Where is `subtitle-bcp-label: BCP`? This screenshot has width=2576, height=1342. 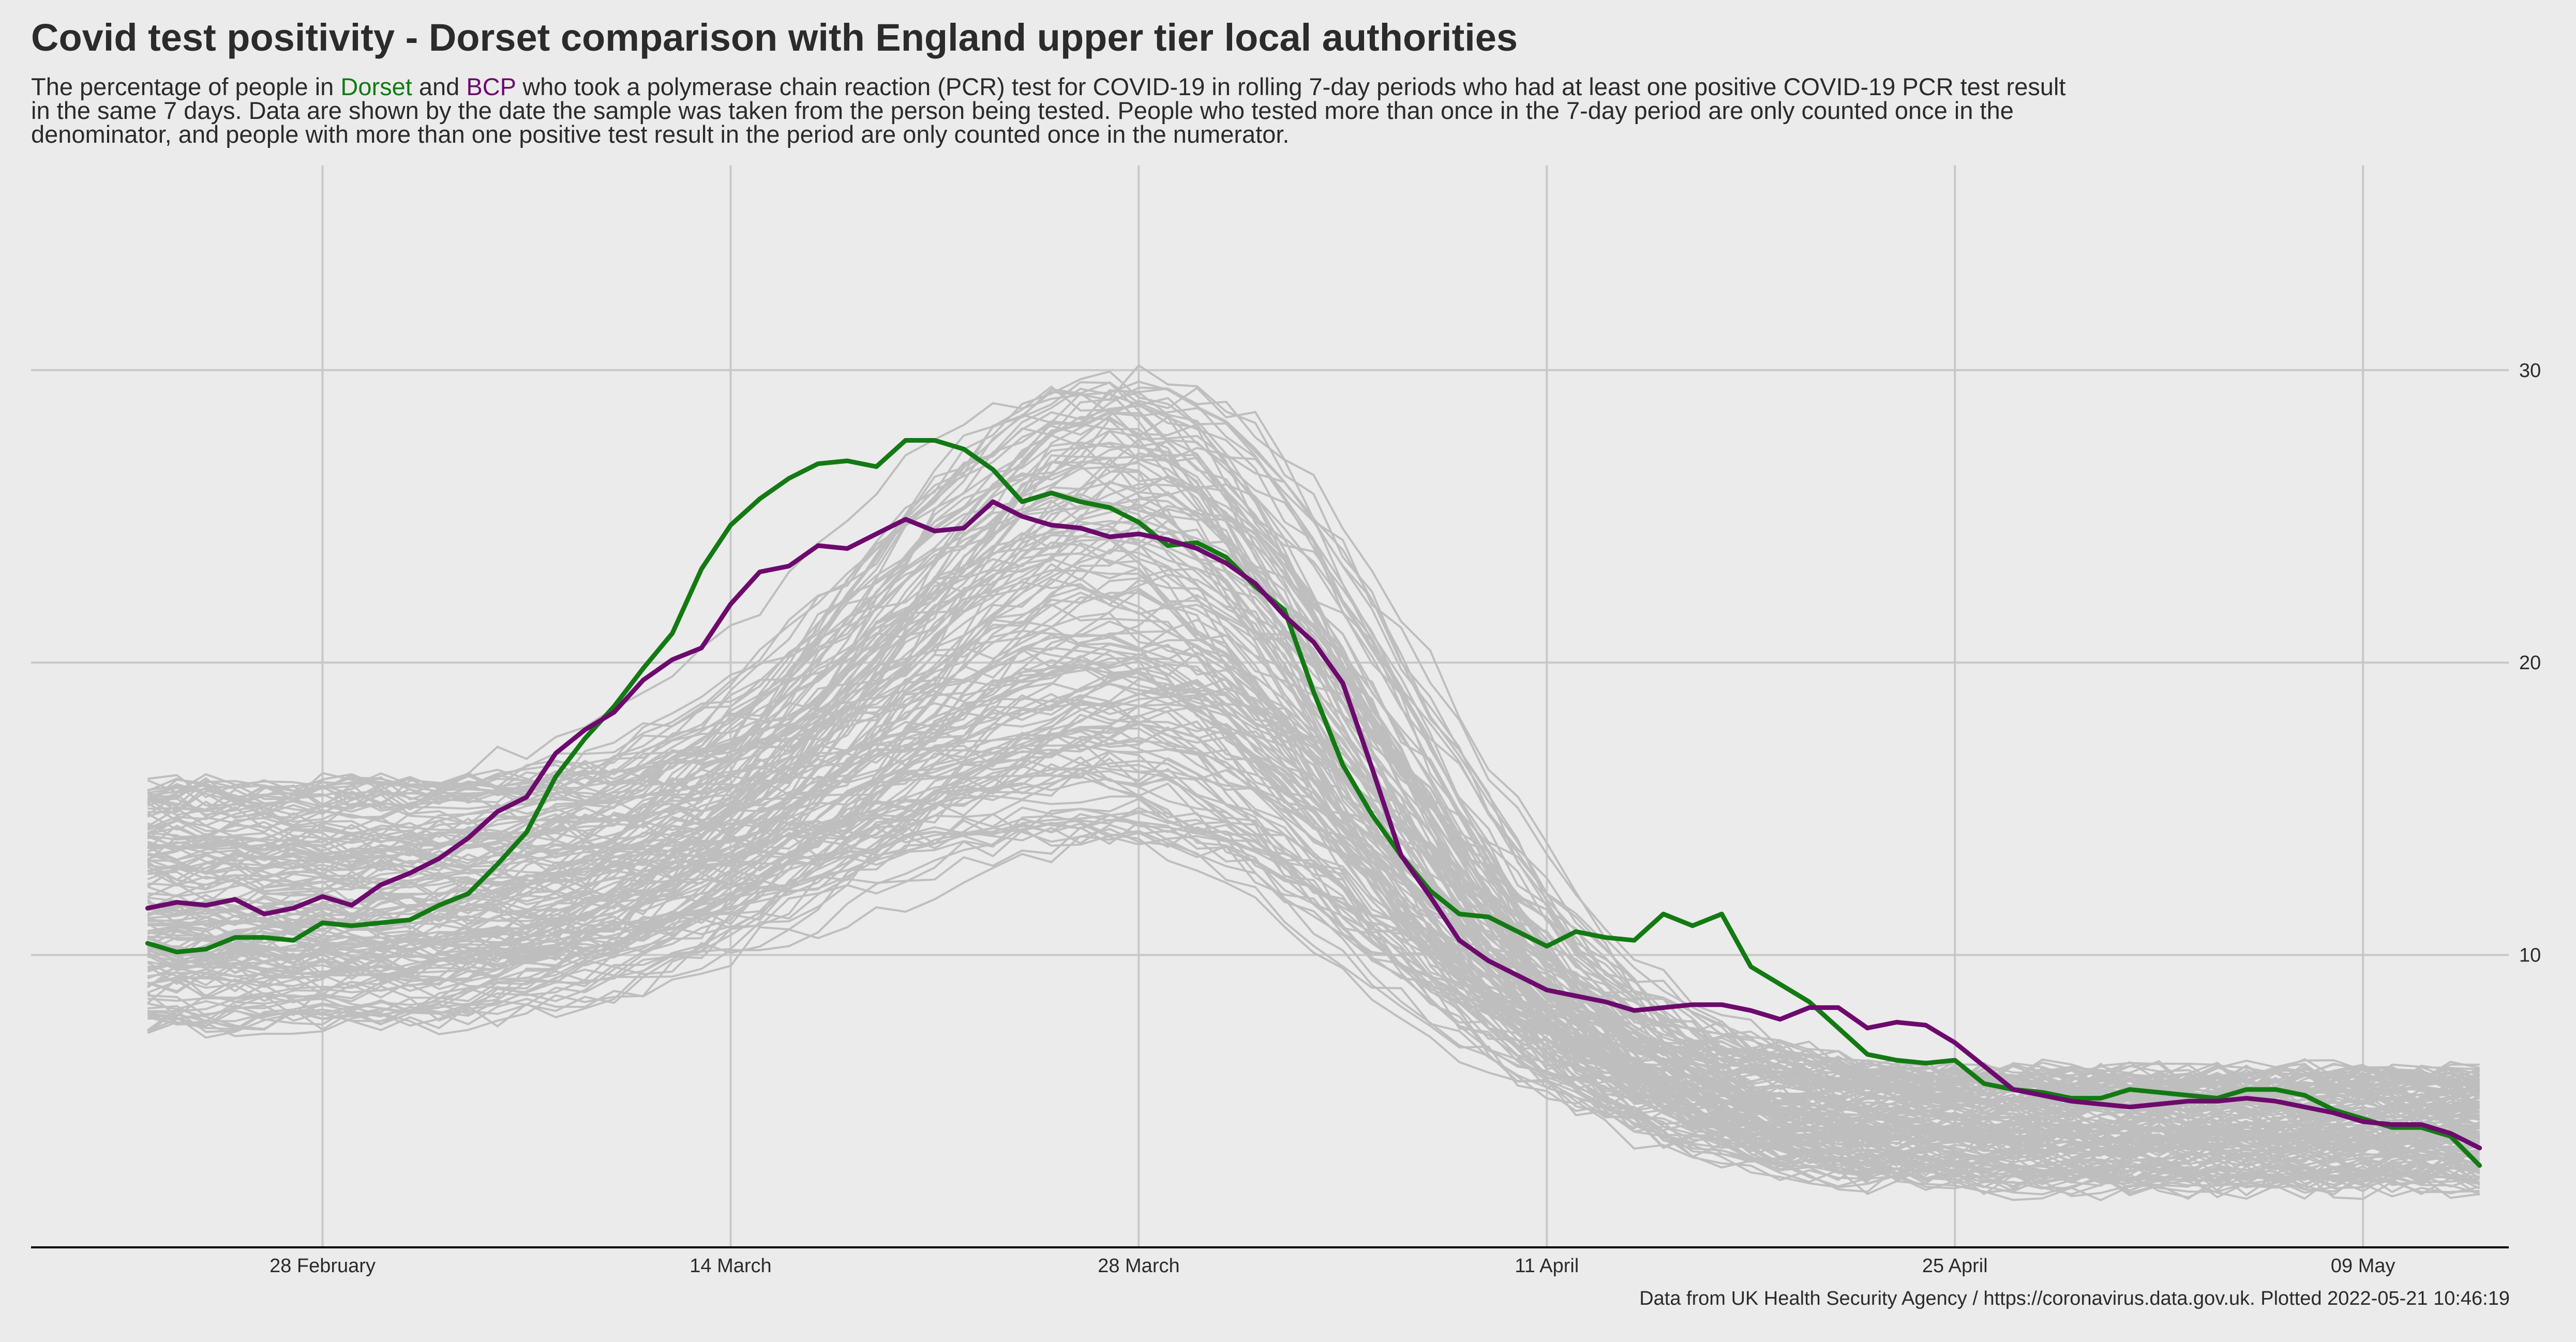
subtitle-bcp-label: BCP is located at coordinates (491, 86).